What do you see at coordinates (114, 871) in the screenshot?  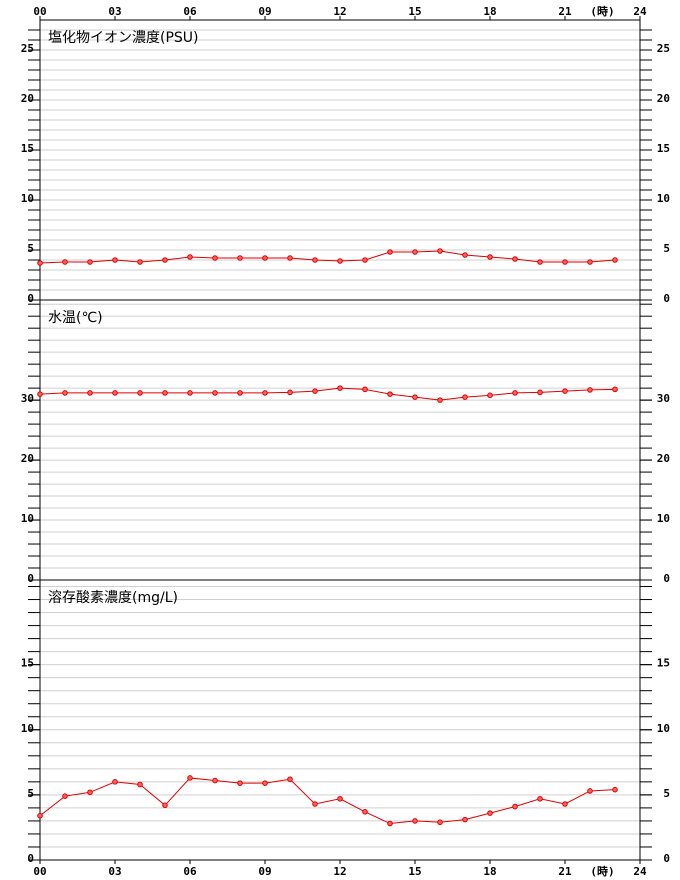 I see `x-tick-label: 03` at bounding box center [114, 871].